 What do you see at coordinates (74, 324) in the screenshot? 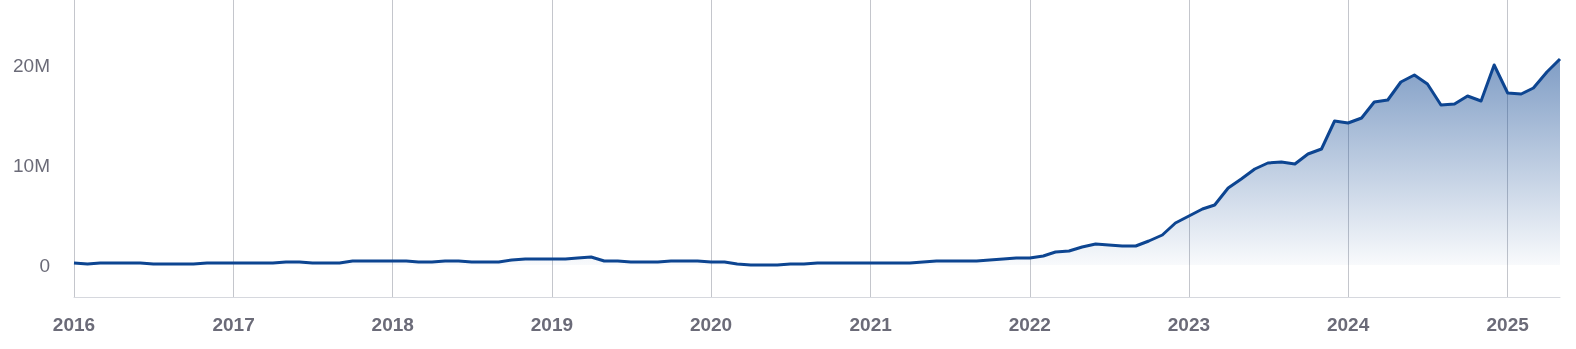
I see `x-tick-label: 2016` at bounding box center [74, 324].